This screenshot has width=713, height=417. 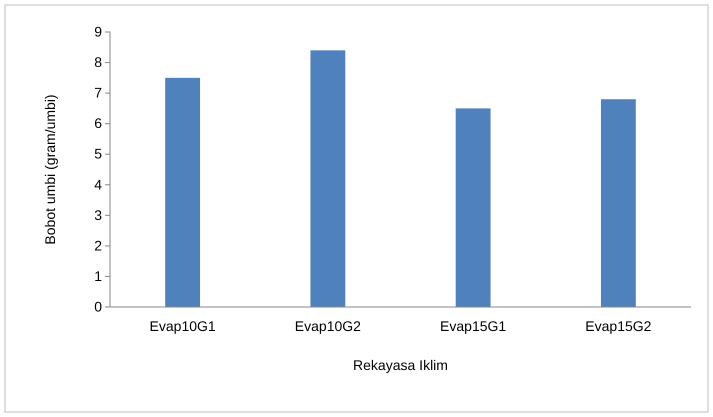 I want to click on x-tick-label: Evap10G1, so click(x=183, y=326).